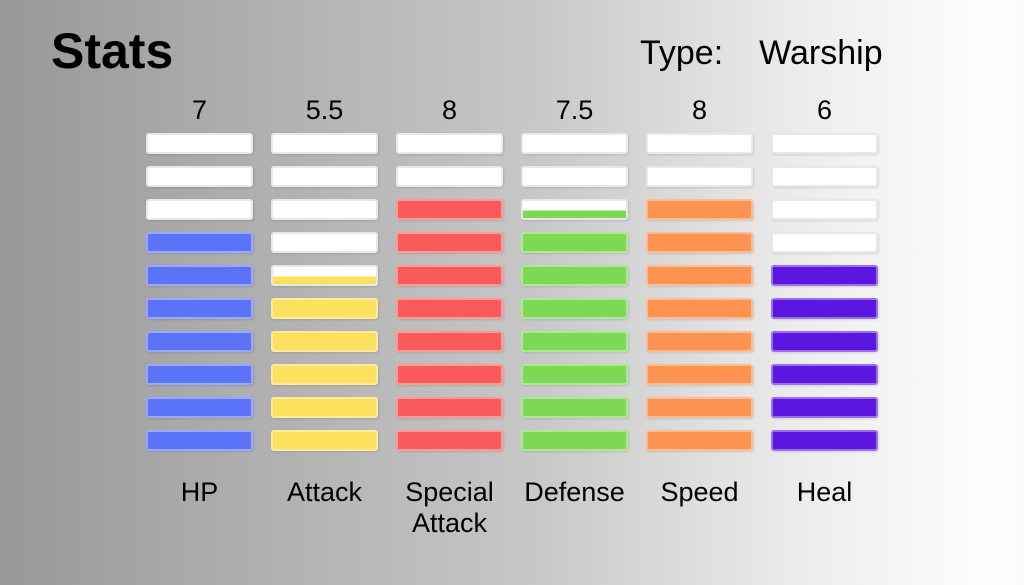 This screenshot has width=1024, height=585. What do you see at coordinates (112, 51) in the screenshot?
I see `page-title: Stats` at bounding box center [112, 51].